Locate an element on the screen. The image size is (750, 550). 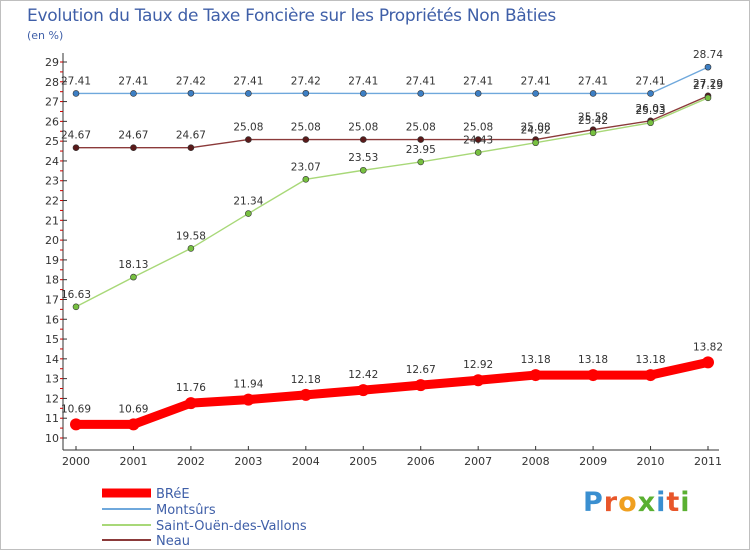
data-label: 12.42 is located at coordinates (363, 375).